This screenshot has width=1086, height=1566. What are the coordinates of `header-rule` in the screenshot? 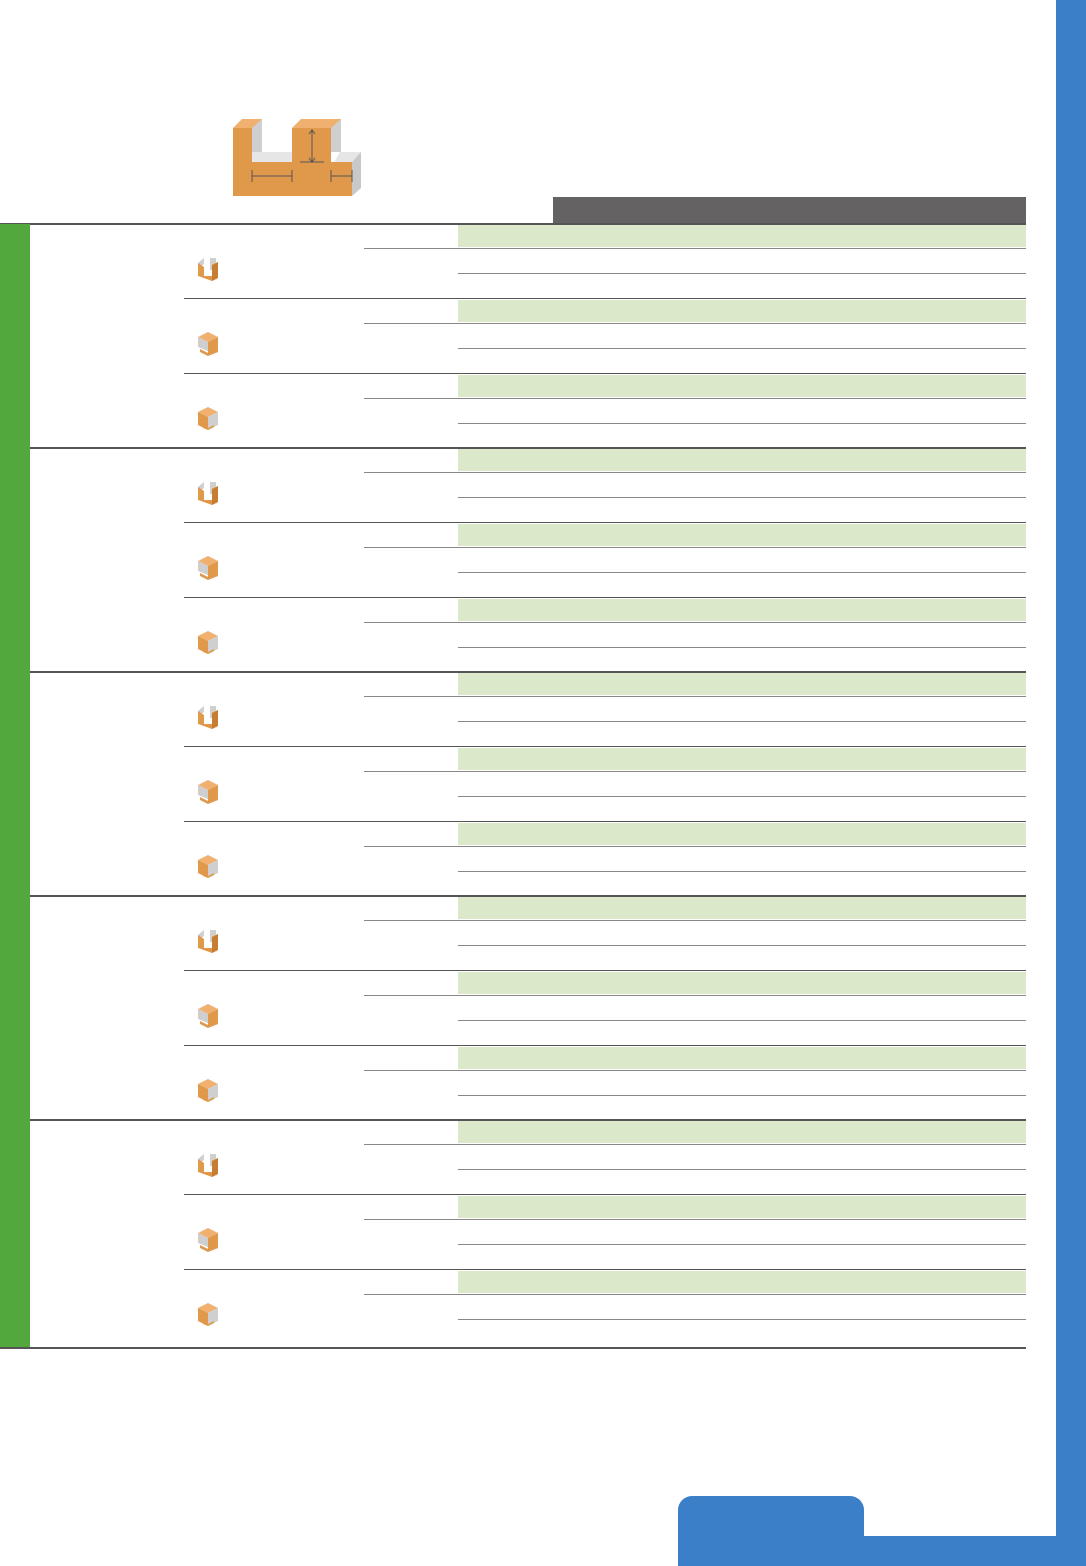 It's located at (513, 224).